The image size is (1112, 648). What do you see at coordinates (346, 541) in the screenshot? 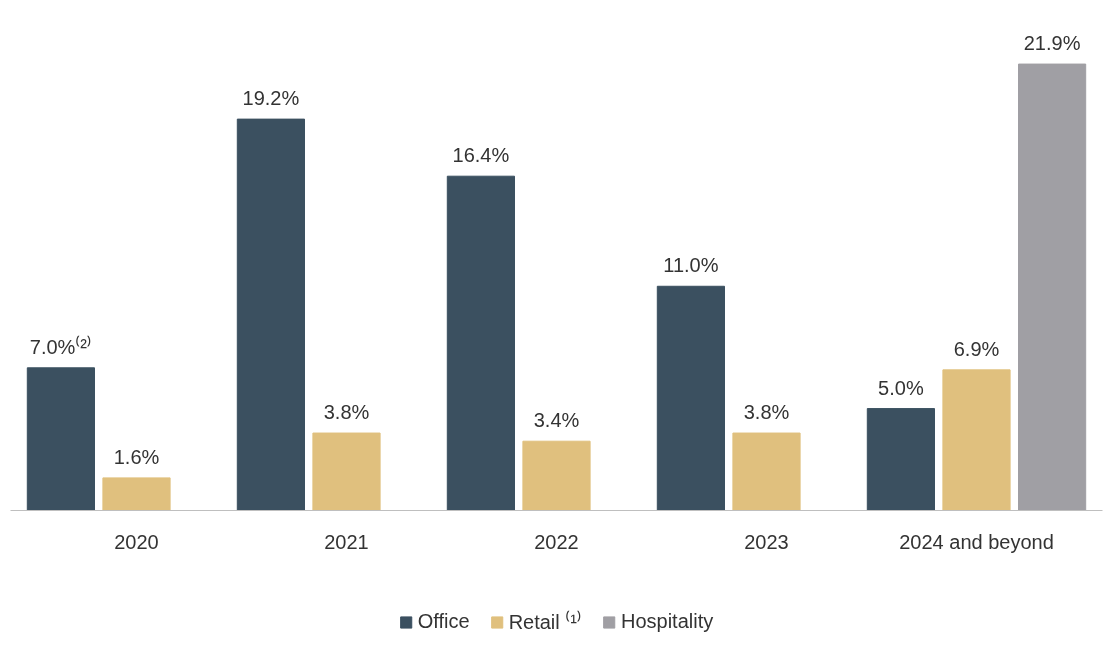
I see `x-tick-label: 2021` at bounding box center [346, 541].